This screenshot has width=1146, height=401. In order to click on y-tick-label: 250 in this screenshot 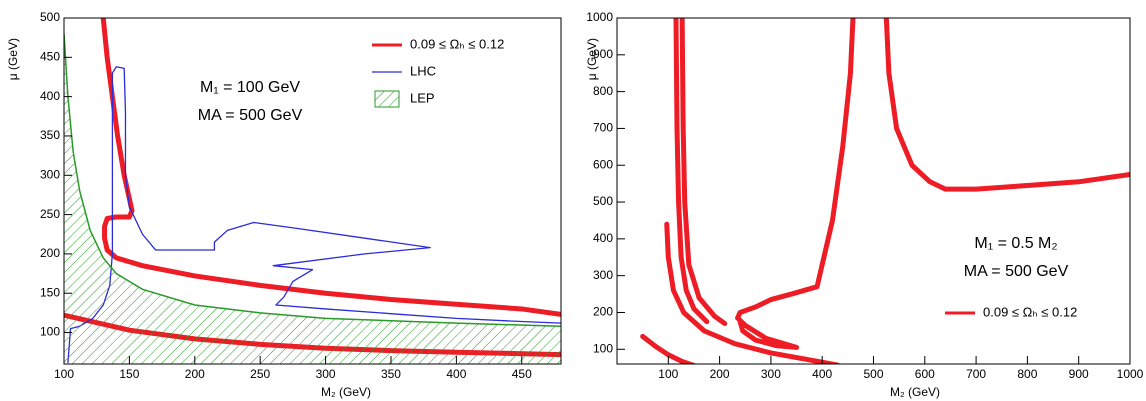, I will do `click(50, 214)`.